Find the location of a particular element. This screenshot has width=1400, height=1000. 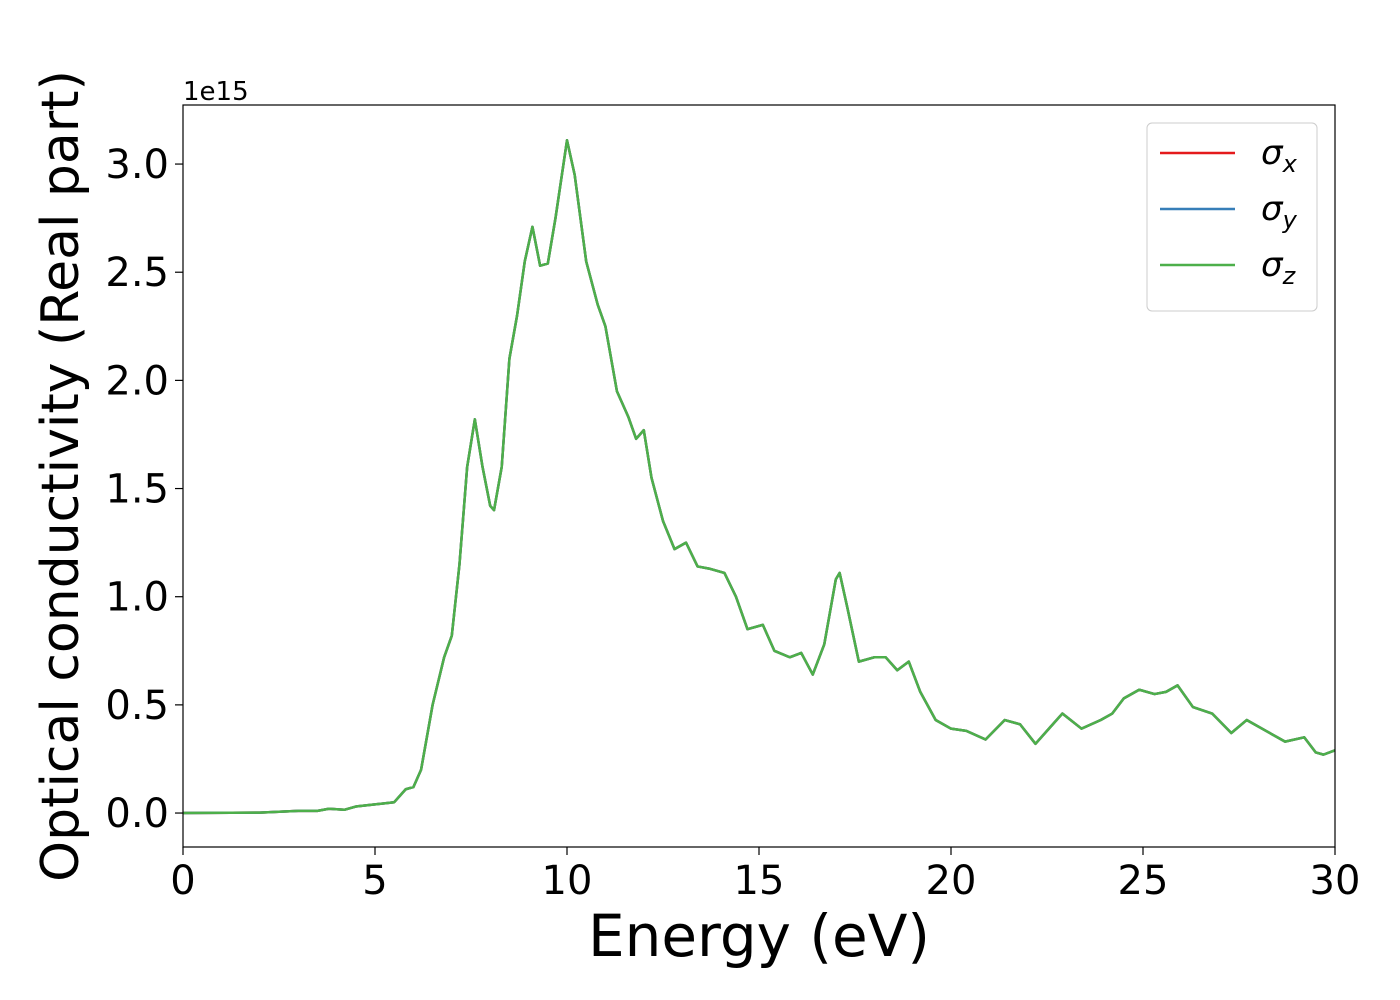

x-tick-label: 25 is located at coordinates (1143, 881).